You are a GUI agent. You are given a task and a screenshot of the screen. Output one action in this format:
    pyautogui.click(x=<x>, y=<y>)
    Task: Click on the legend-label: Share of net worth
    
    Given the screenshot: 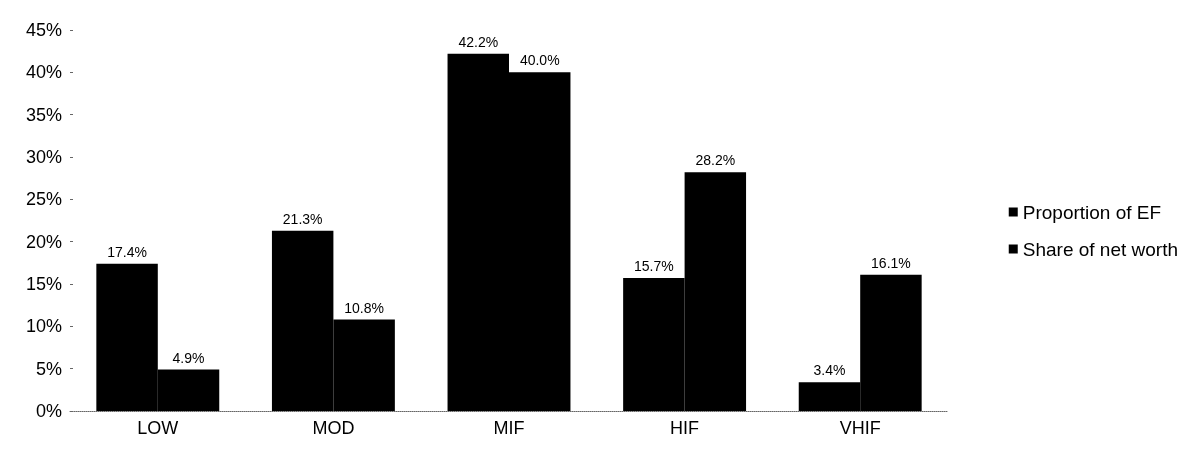 What is the action you would take?
    pyautogui.click(x=1100, y=249)
    